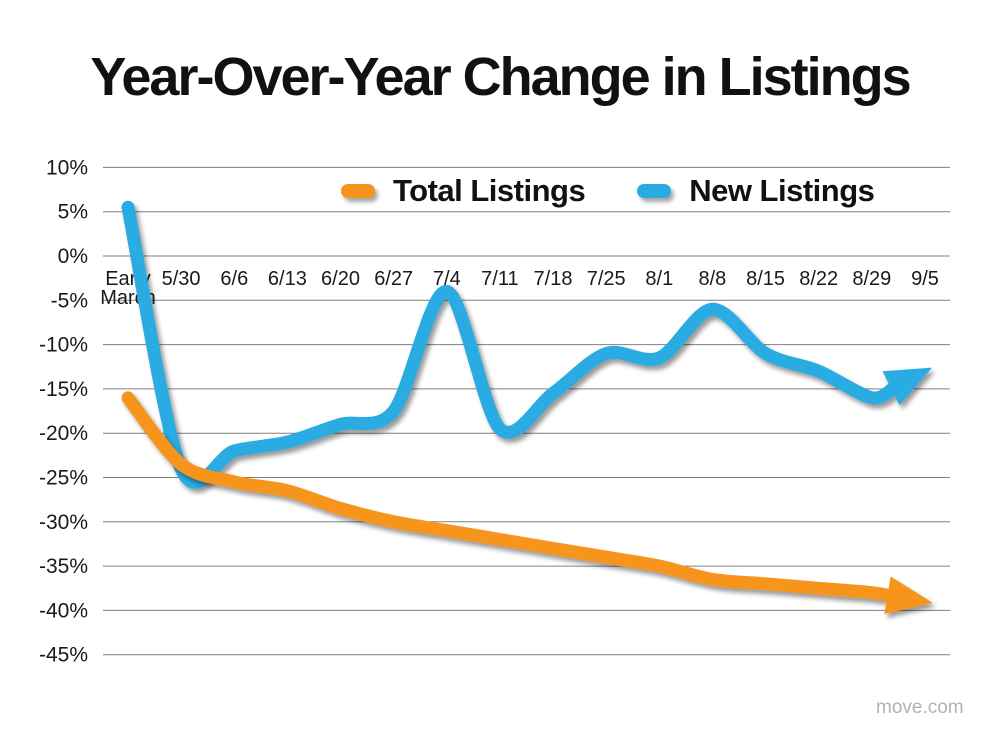 The width and height of the screenshot is (1000, 750). Describe the element at coordinates (907, 386) in the screenshot. I see `series-arrowhead-new-listings` at that location.